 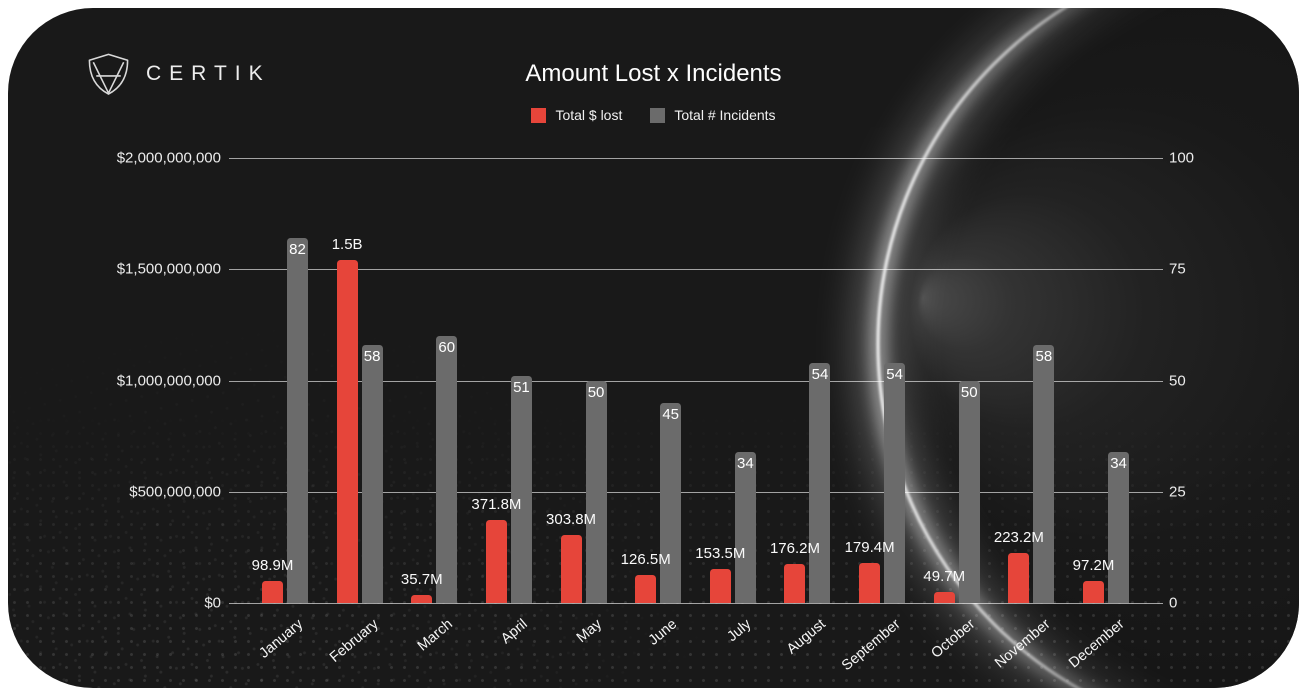 I want to click on certik-shield-icon, so click(x=108, y=74).